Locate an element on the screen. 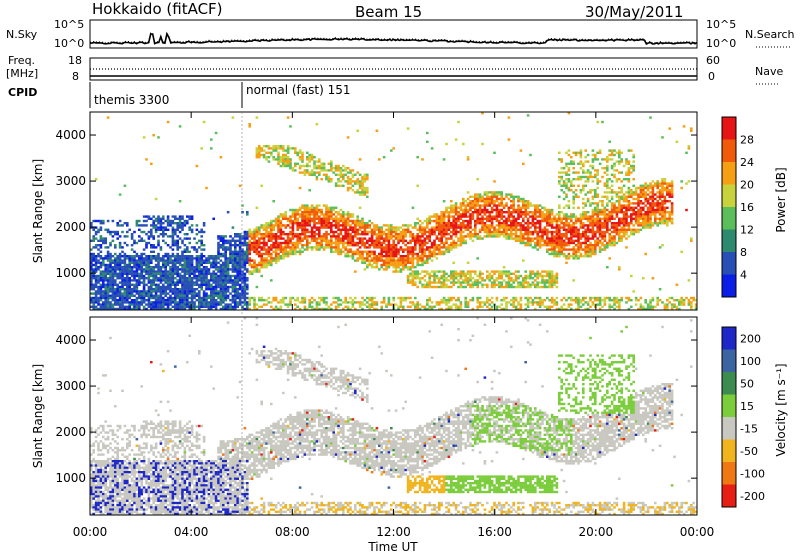 The image size is (800, 554). freq-left-tick-top: 18 is located at coordinates (75, 60).